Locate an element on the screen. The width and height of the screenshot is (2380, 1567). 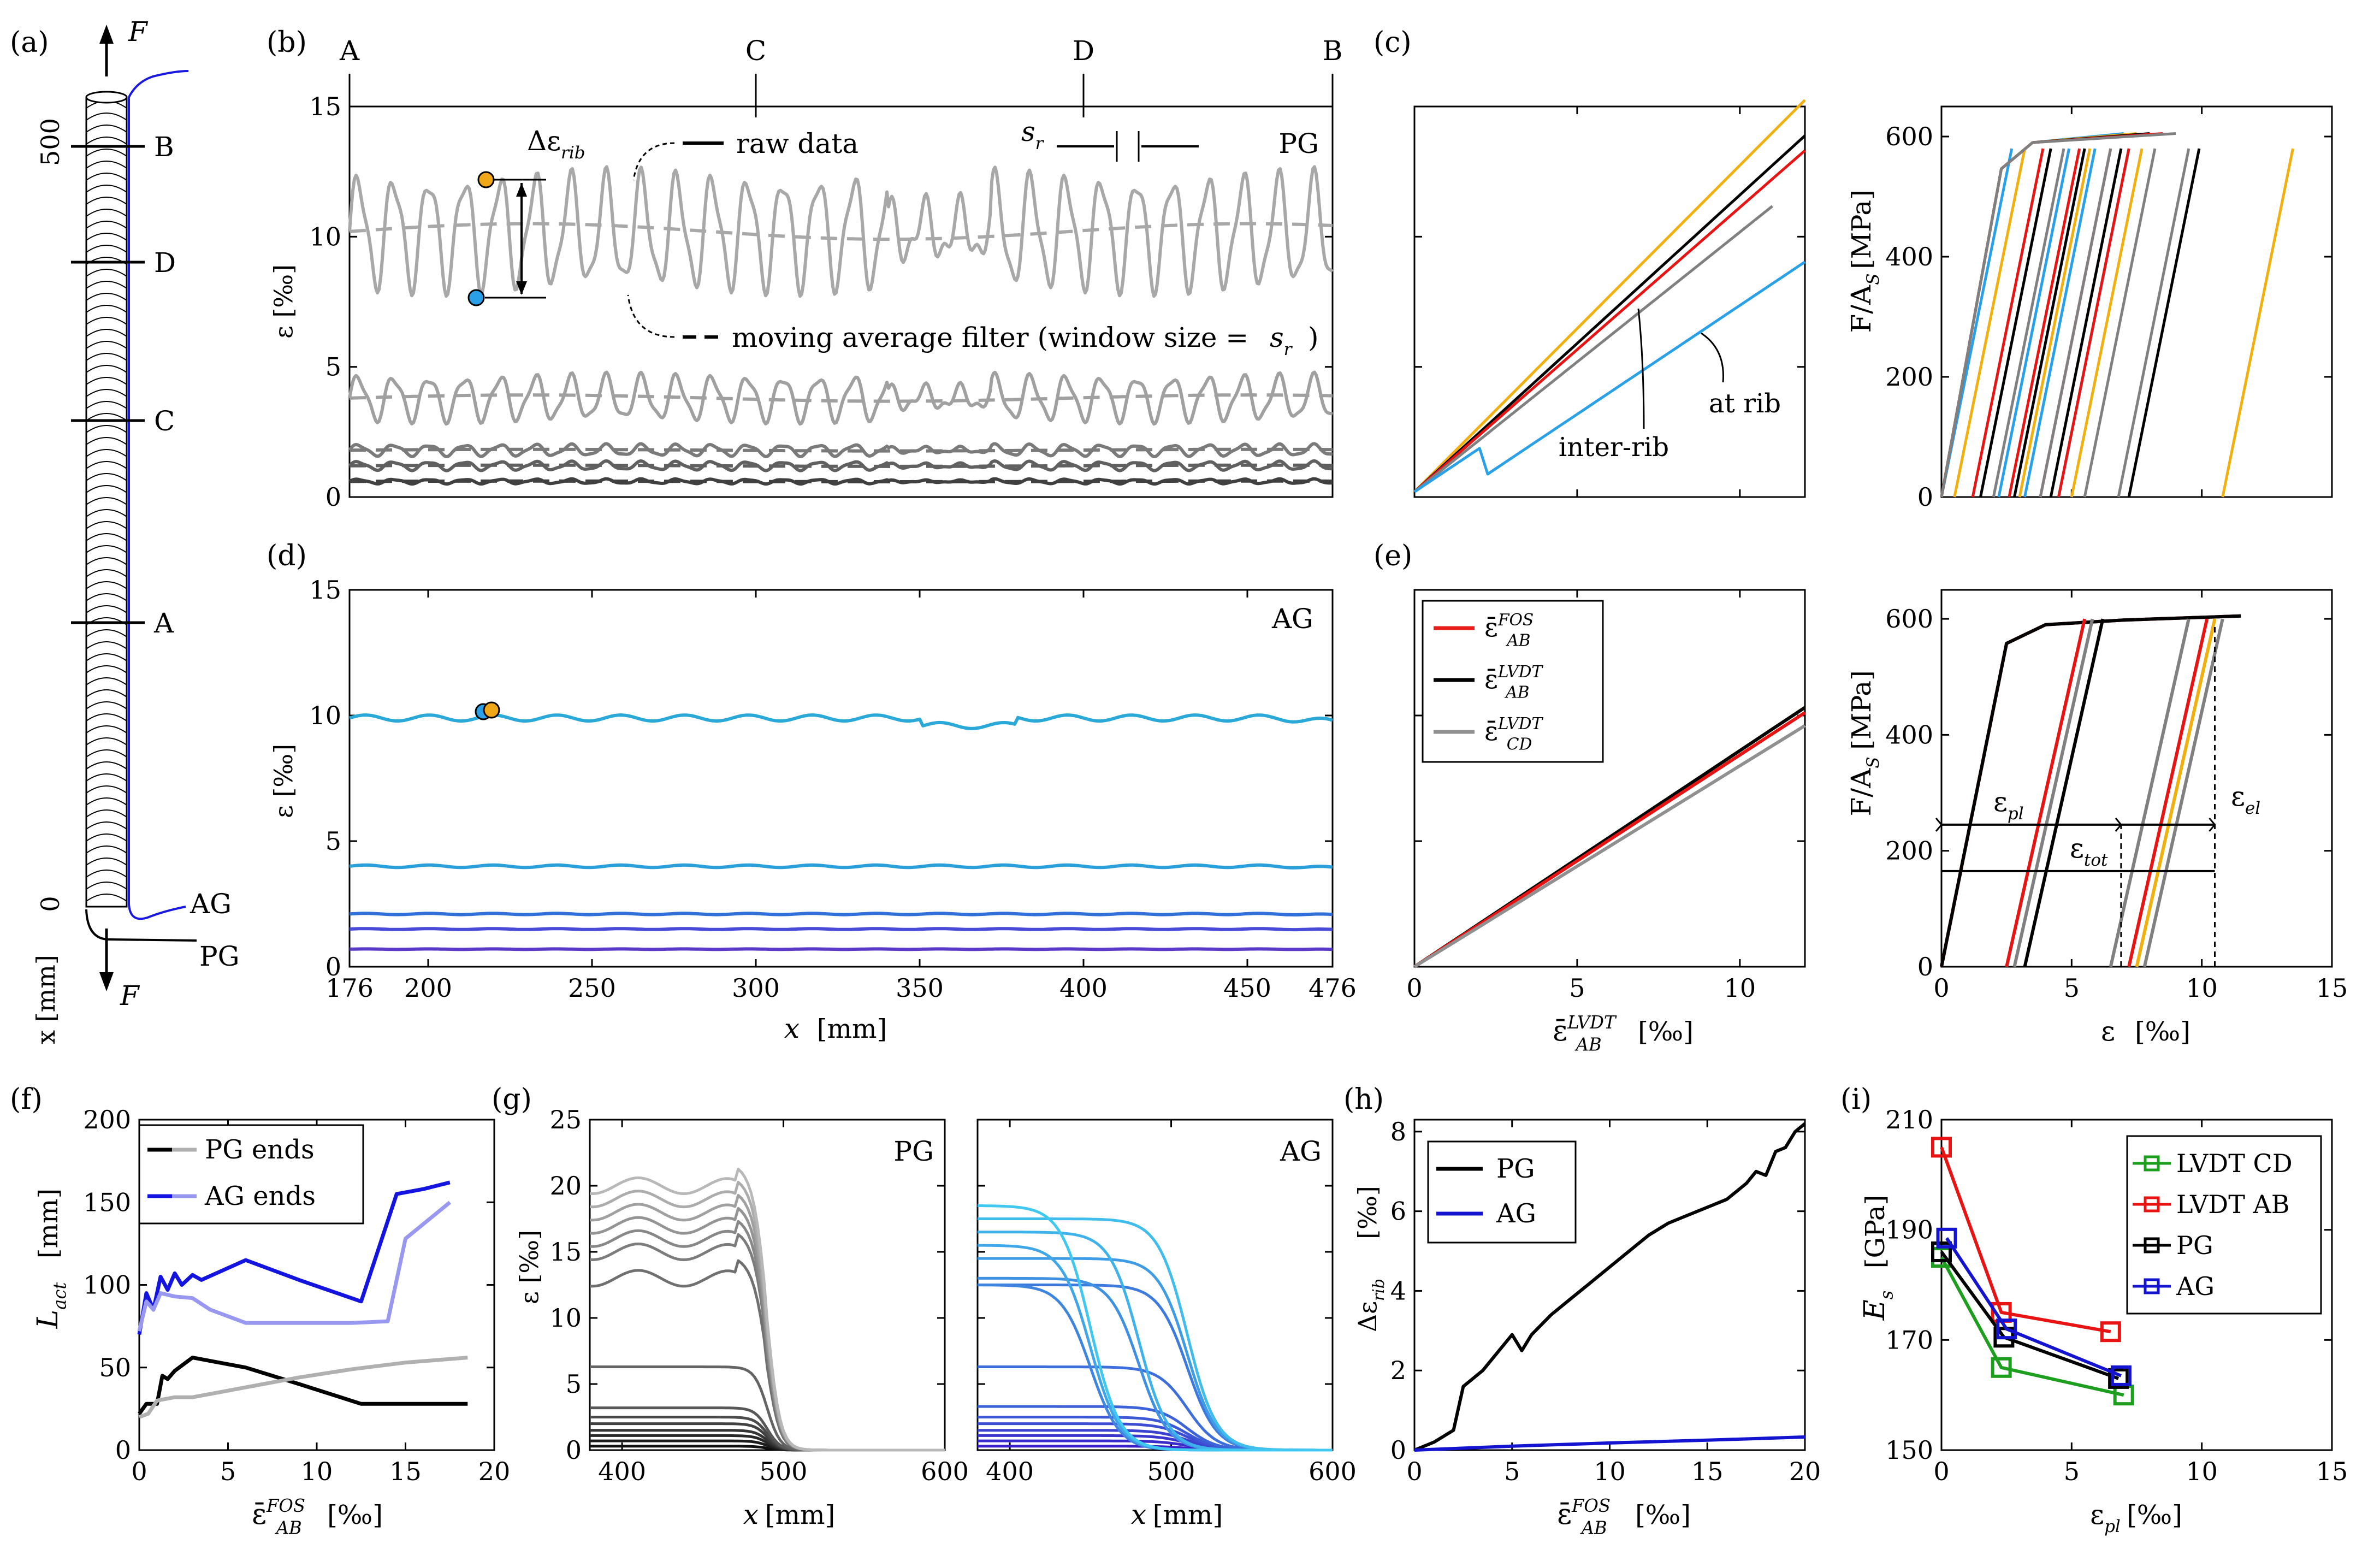
y-tick-label: 15 is located at coordinates (325, 590).